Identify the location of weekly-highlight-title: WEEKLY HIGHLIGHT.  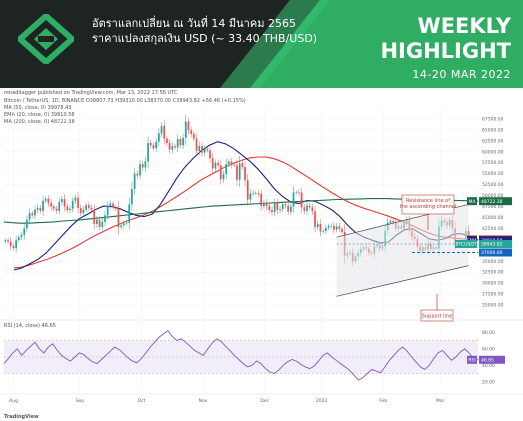
(445, 39).